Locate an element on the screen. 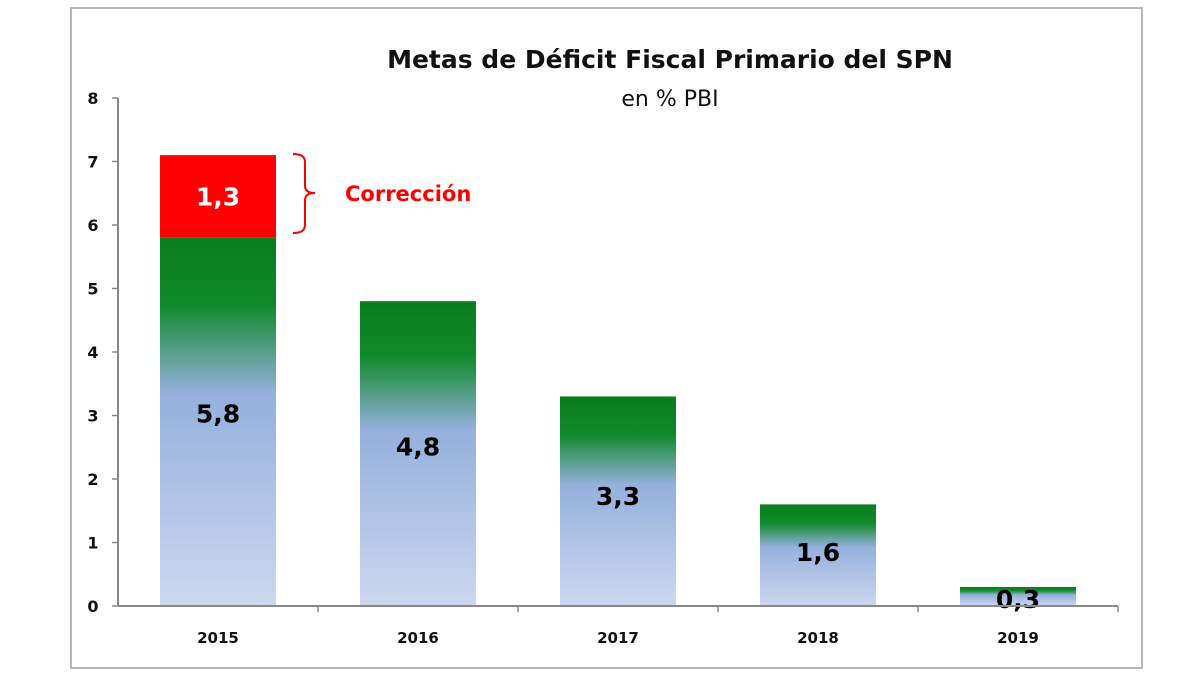  bar-2017 is located at coordinates (618, 501).